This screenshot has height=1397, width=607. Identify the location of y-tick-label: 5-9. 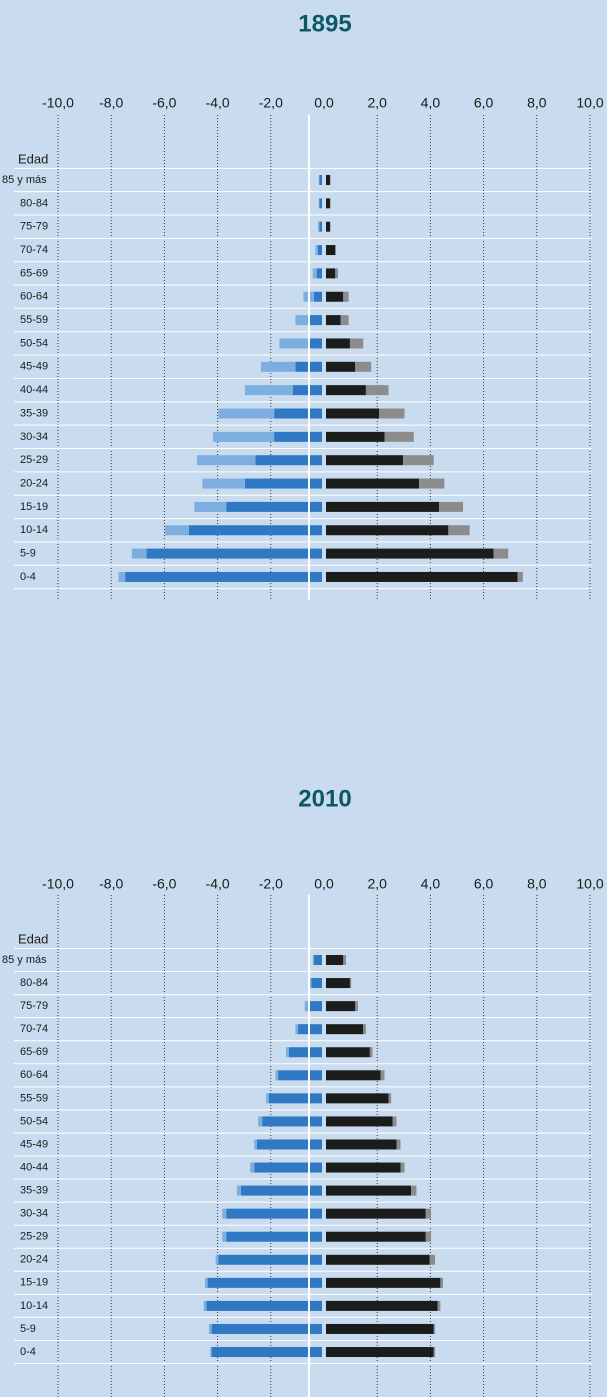
(28, 1329).